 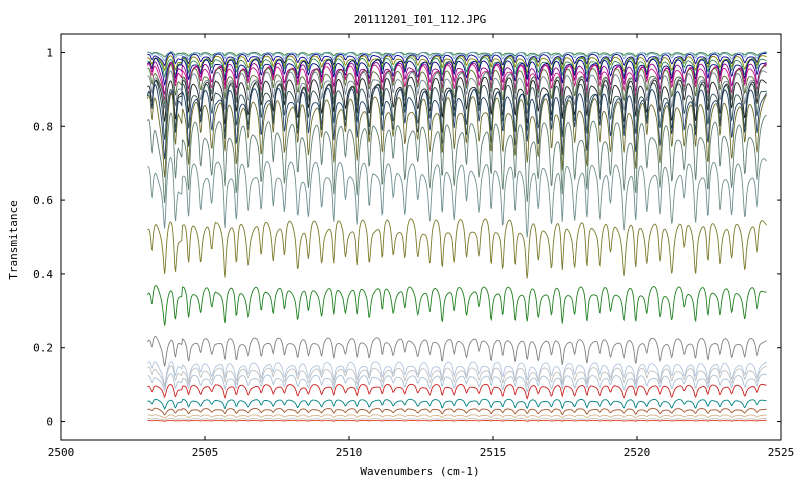 I want to click on y-tick-label: 1, so click(x=49, y=52).